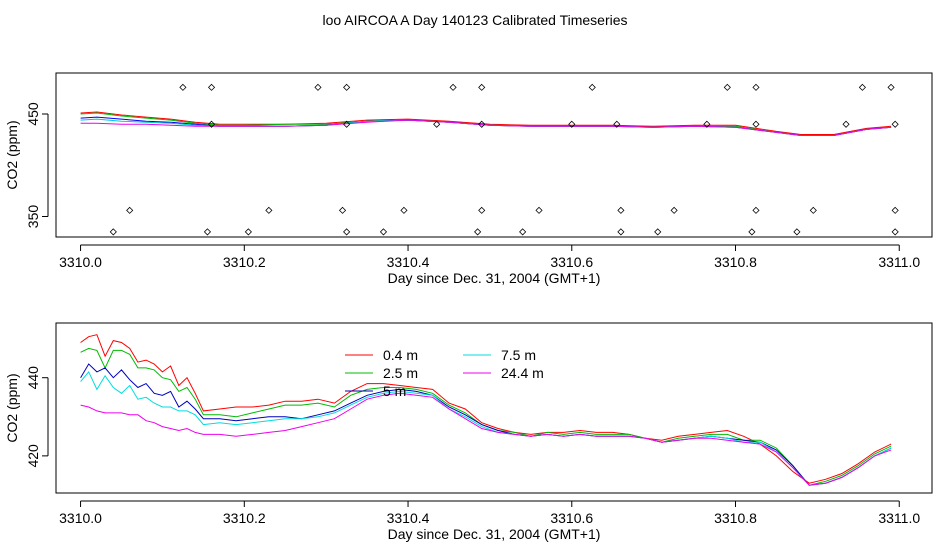 The height and width of the screenshot is (550, 950). I want to click on legend: 0.4 m 2.5 m 5 m 7.5 m 24.4 m, so click(444, 373).